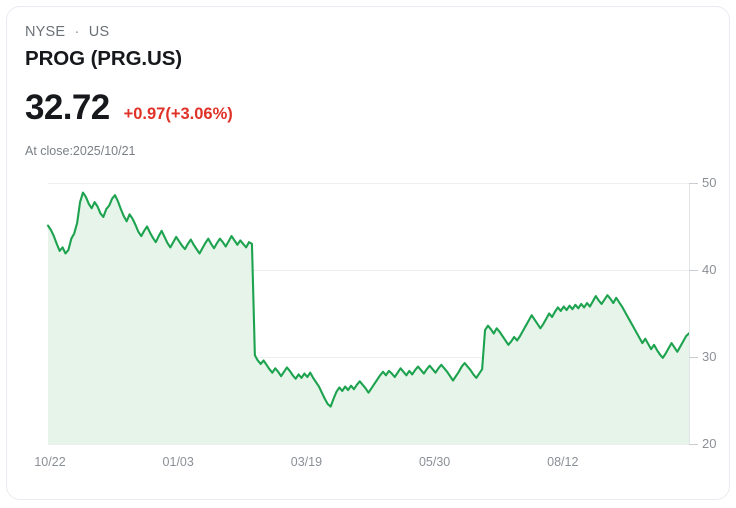 The height and width of the screenshot is (508, 736). I want to click on y-tick-label: 30, so click(709, 356).